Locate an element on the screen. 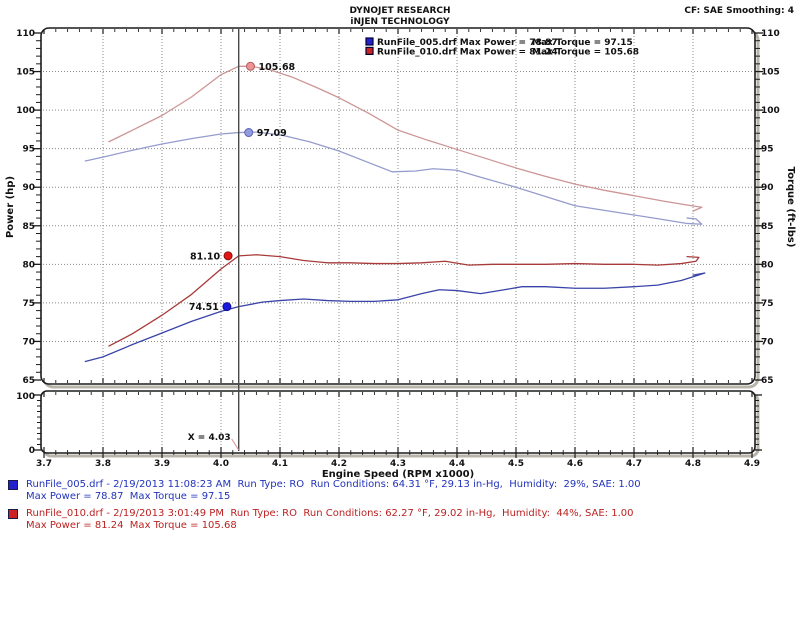 This screenshot has width=800, height=619. legend-torque-text: Max Torque = 97.15 is located at coordinates (582, 43).